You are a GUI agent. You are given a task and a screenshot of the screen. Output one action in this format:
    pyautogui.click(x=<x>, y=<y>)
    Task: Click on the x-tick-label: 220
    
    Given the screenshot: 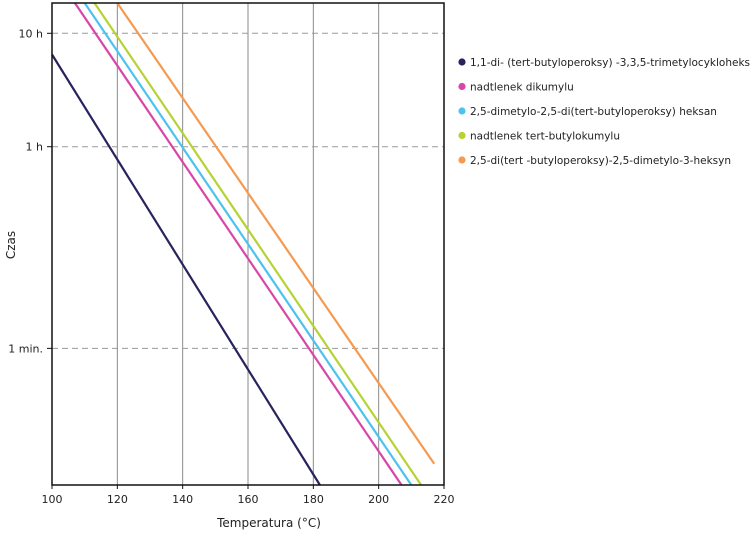 What is the action you would take?
    pyautogui.click(x=444, y=499)
    